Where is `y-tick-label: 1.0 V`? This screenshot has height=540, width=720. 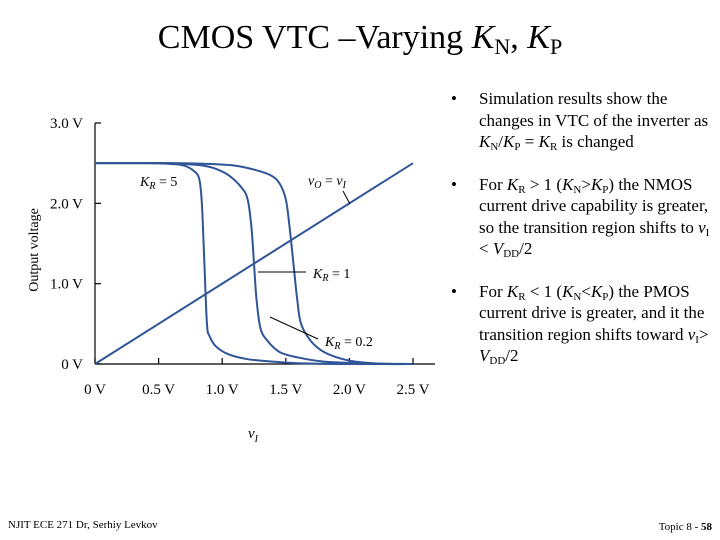 y-tick-label: 1.0 V is located at coordinates (66, 285).